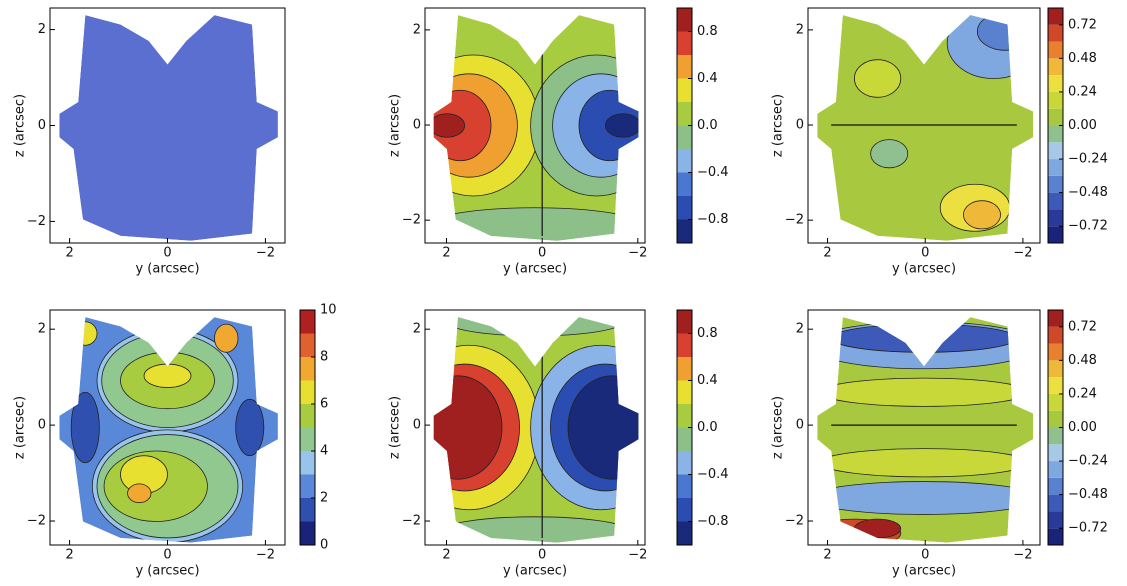 The width and height of the screenshot is (1127, 586). Describe the element at coordinates (707, 427) in the screenshot. I see `colorbar-tick-label: 0.0` at that location.